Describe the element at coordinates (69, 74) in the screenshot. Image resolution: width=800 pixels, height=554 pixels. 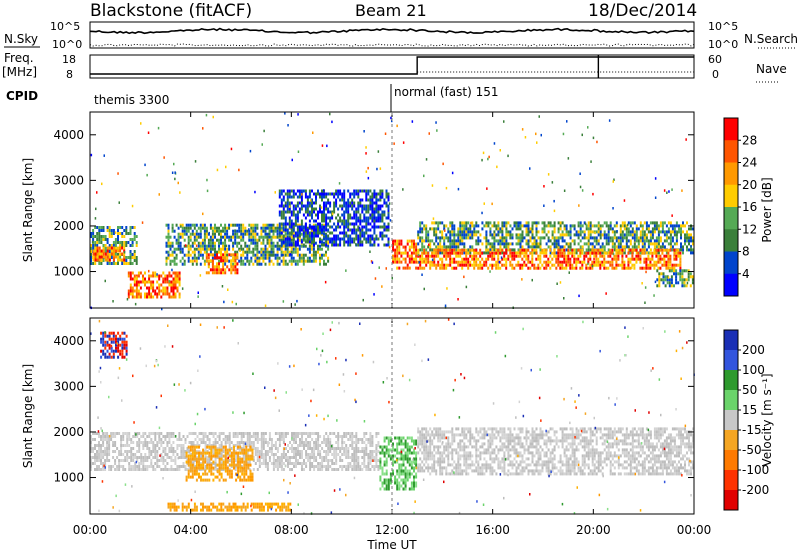
I see `freq-scale-bottom: 8` at that location.